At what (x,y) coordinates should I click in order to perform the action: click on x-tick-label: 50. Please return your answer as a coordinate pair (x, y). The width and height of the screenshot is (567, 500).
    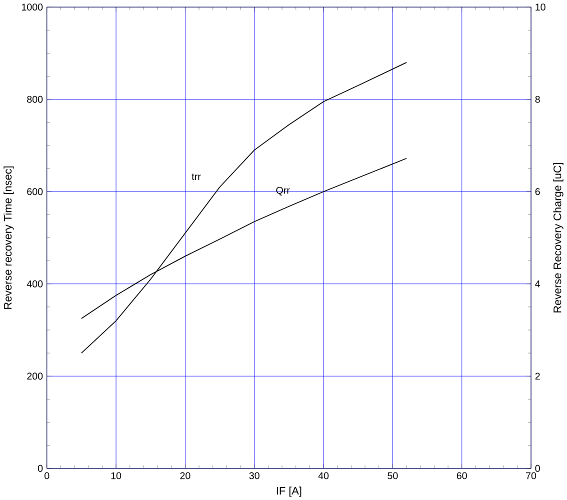
    Looking at the image, I should click on (393, 475).